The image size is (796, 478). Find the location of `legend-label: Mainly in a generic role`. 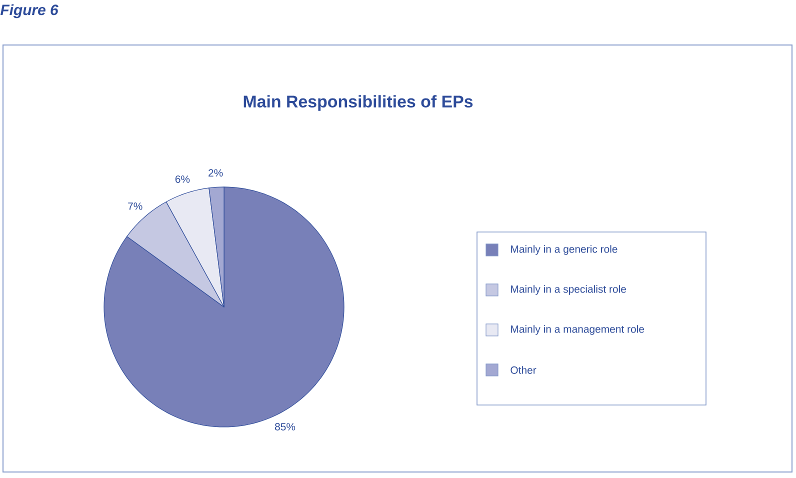

legend-label: Mainly in a generic role is located at coordinates (564, 250).